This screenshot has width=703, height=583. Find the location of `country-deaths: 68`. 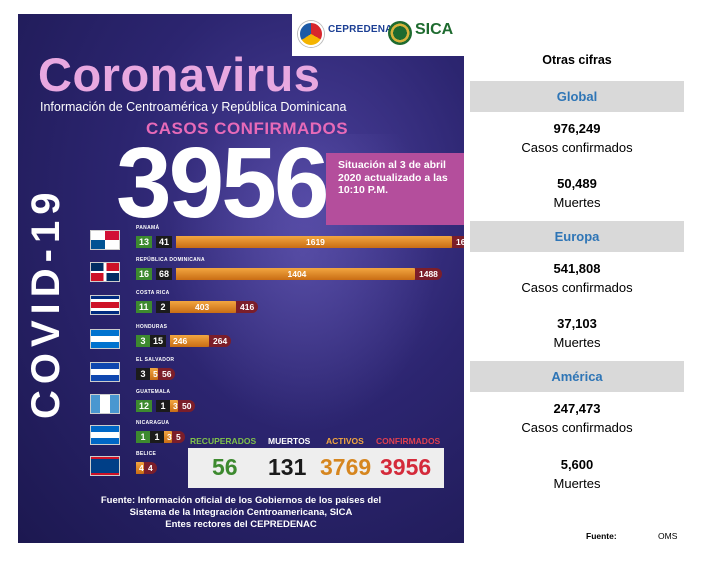

country-deaths: 68 is located at coordinates (164, 274).